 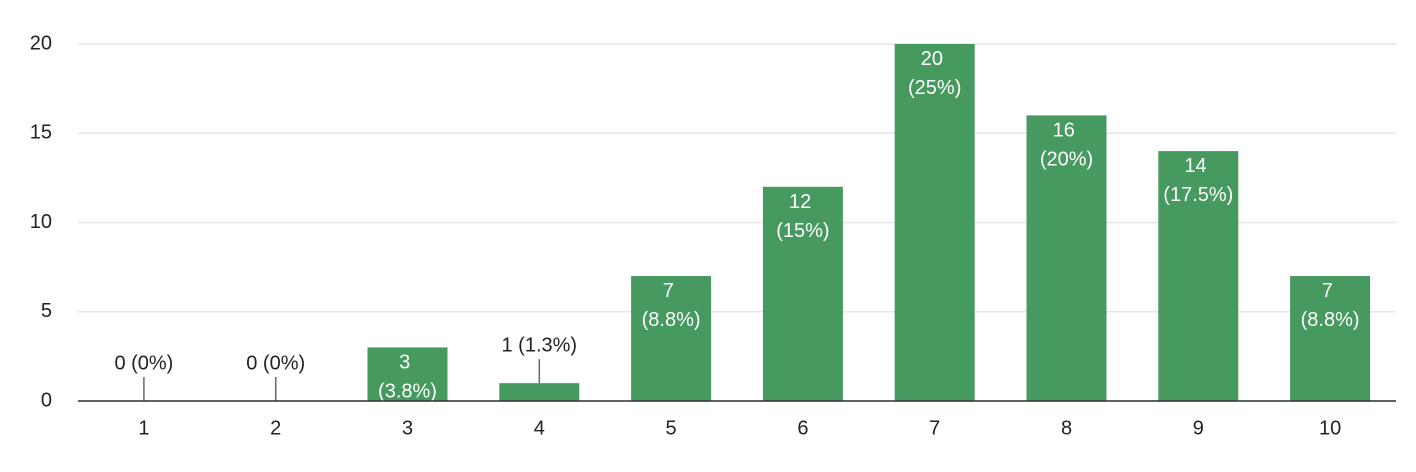 What do you see at coordinates (41, 222) in the screenshot?
I see `y-tick-label: 10` at bounding box center [41, 222].